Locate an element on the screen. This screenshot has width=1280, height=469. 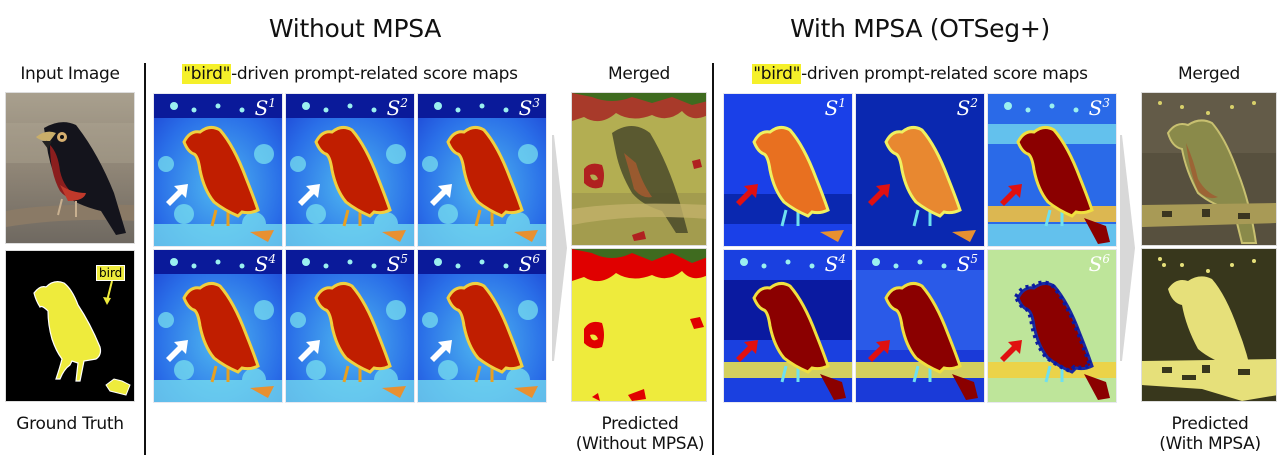
ground-truth-mask: bird is located at coordinates (70, 326).